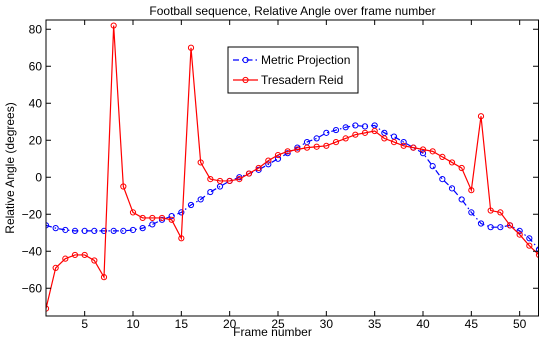 This screenshot has height=344, width=539. What do you see at coordinates (182, 324) in the screenshot?
I see `x-tick-label: 15` at bounding box center [182, 324].